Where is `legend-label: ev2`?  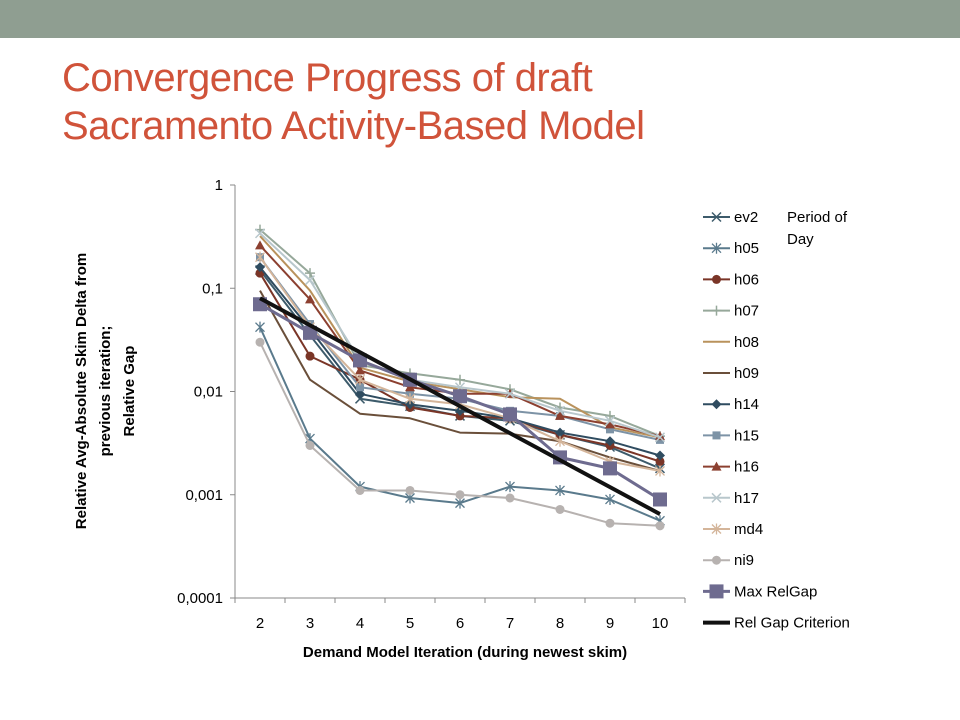 legend-label: ev2 is located at coordinates (746, 217).